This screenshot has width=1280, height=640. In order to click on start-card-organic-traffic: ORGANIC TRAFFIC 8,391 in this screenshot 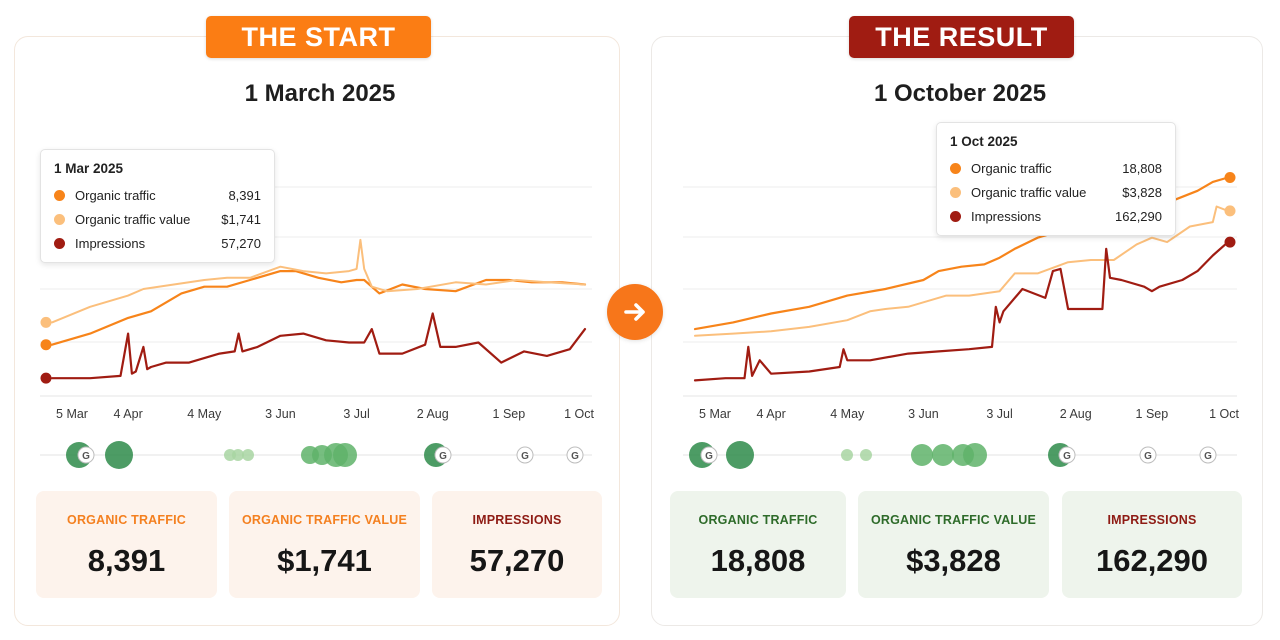, I will do `click(126, 544)`.